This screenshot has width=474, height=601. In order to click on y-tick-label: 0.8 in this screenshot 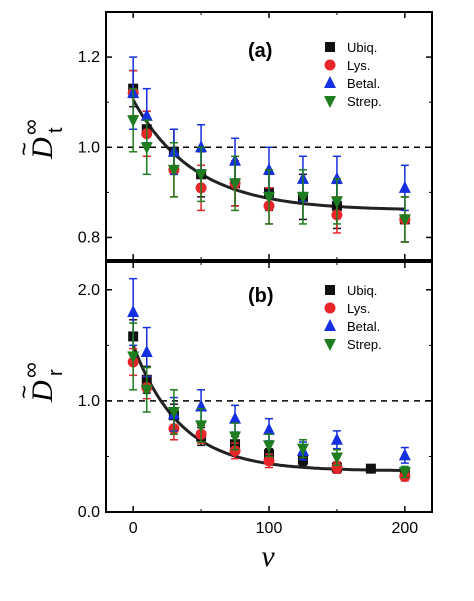, I will do `click(89, 237)`.